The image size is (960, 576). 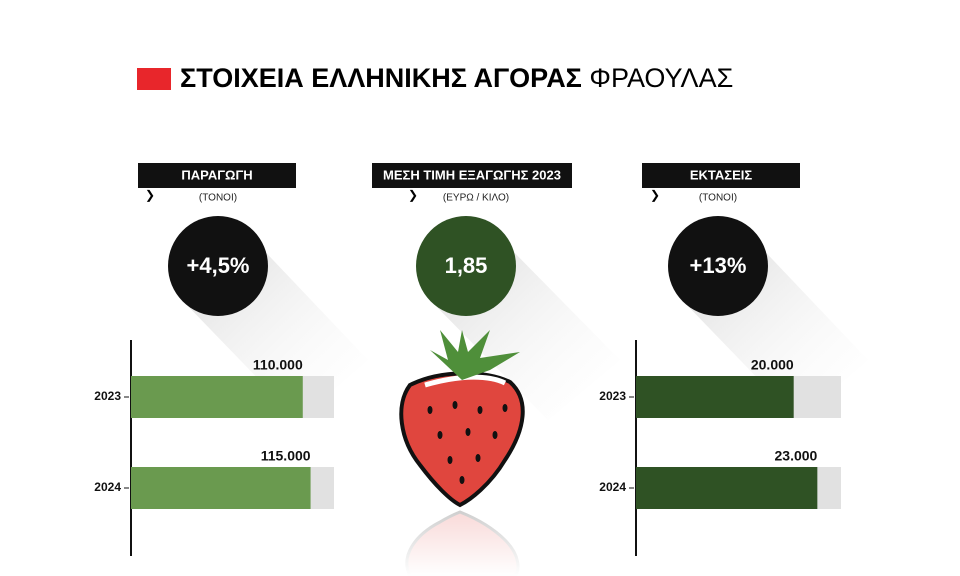 What do you see at coordinates (476, 198) in the screenshot?
I see `panel-subtitle: (ΕΥΡΩ / ΚΙΛΟ)` at bounding box center [476, 198].